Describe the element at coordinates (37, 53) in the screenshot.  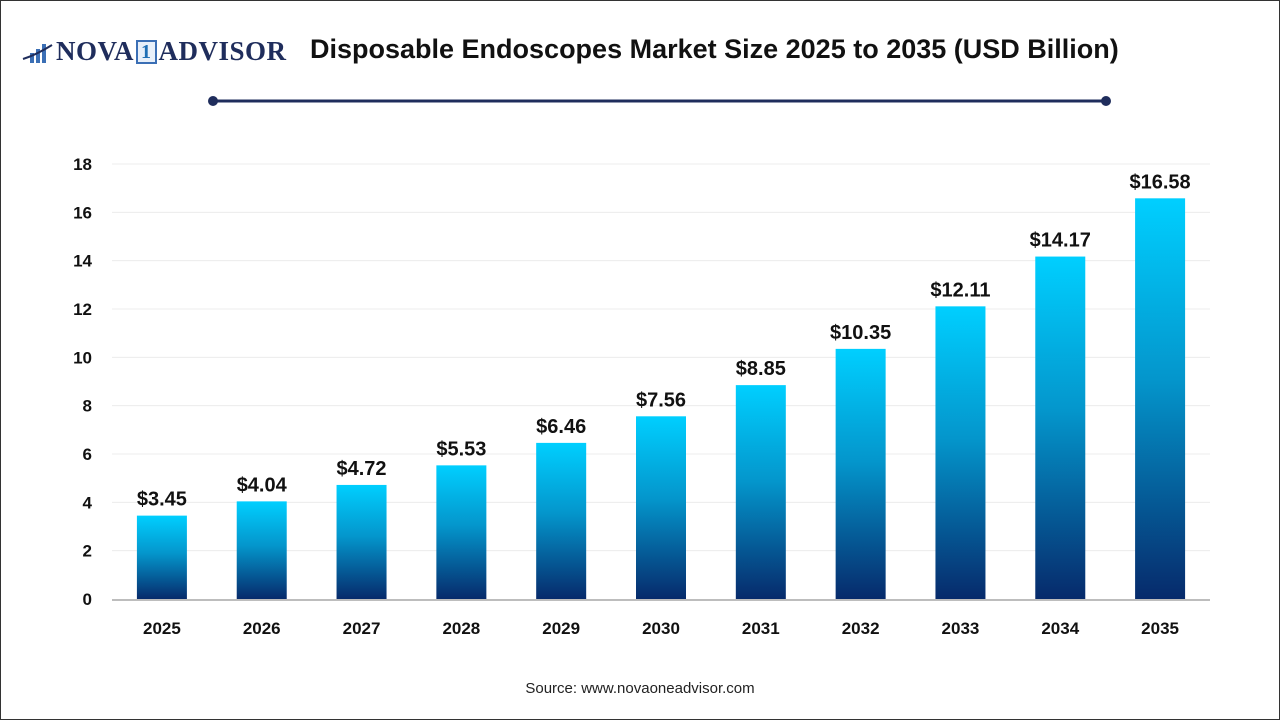
I see `bar-chart-logo-icon` at that location.